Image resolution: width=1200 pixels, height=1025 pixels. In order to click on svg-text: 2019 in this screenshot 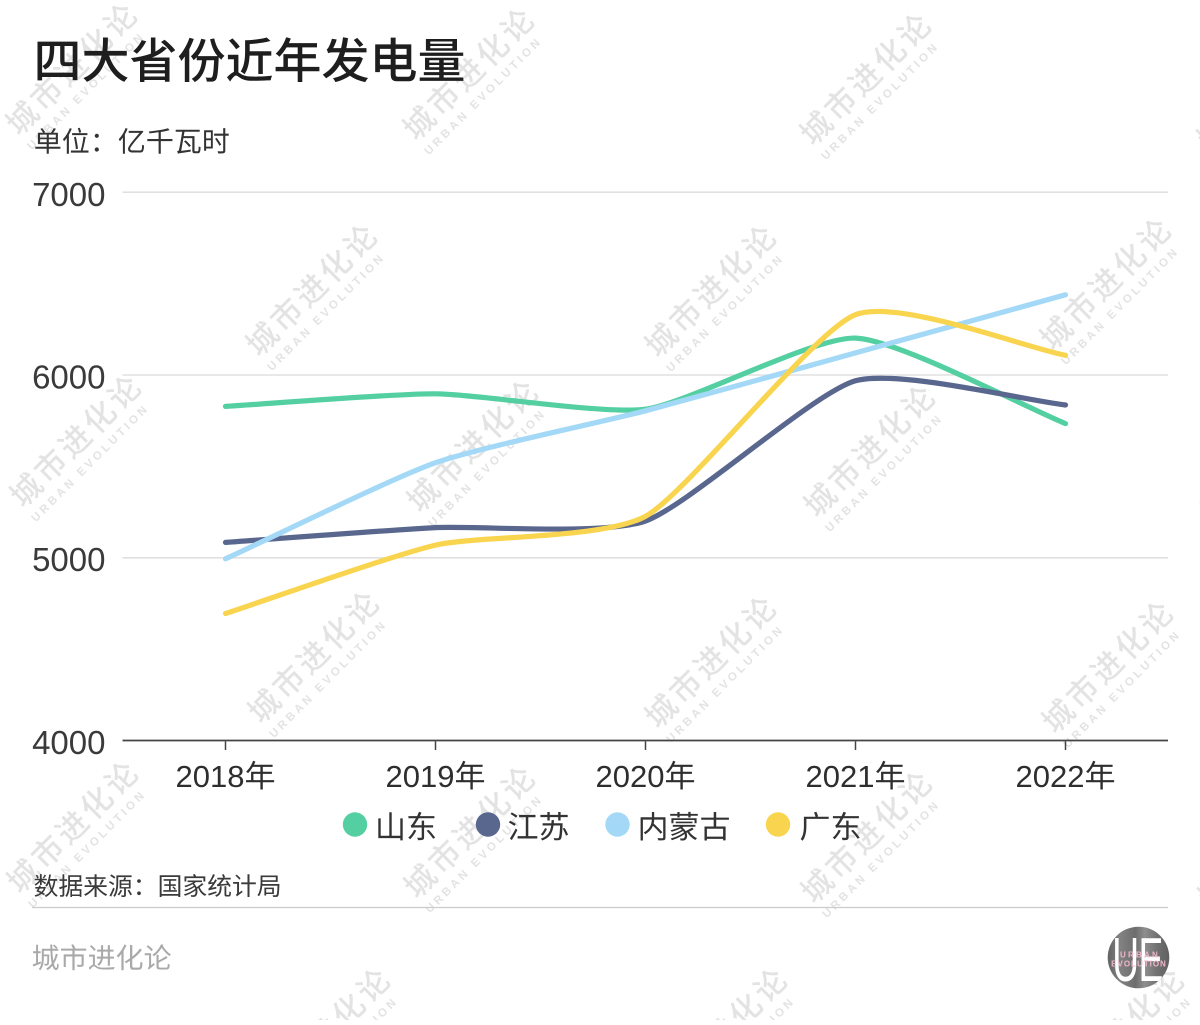, I will do `click(420, 776)`.